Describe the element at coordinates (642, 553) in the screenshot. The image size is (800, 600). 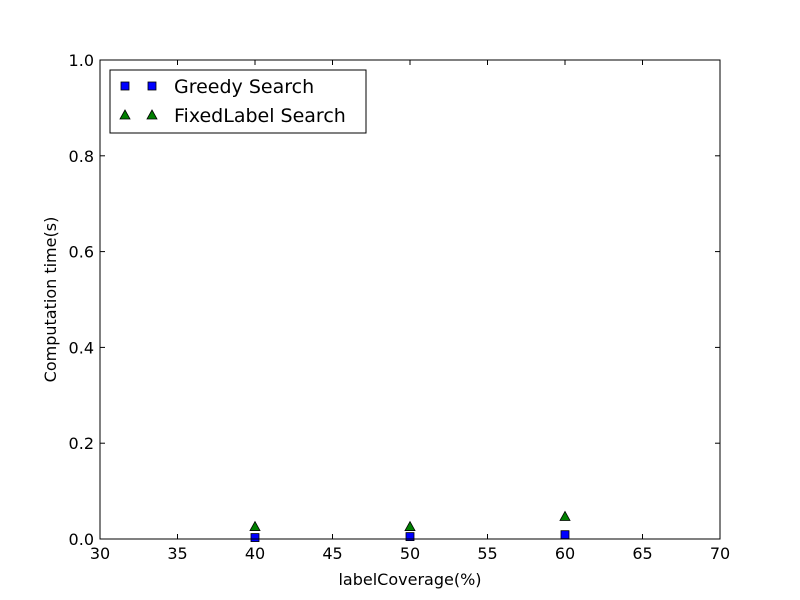
I see `x-tick-label: 65` at that location.